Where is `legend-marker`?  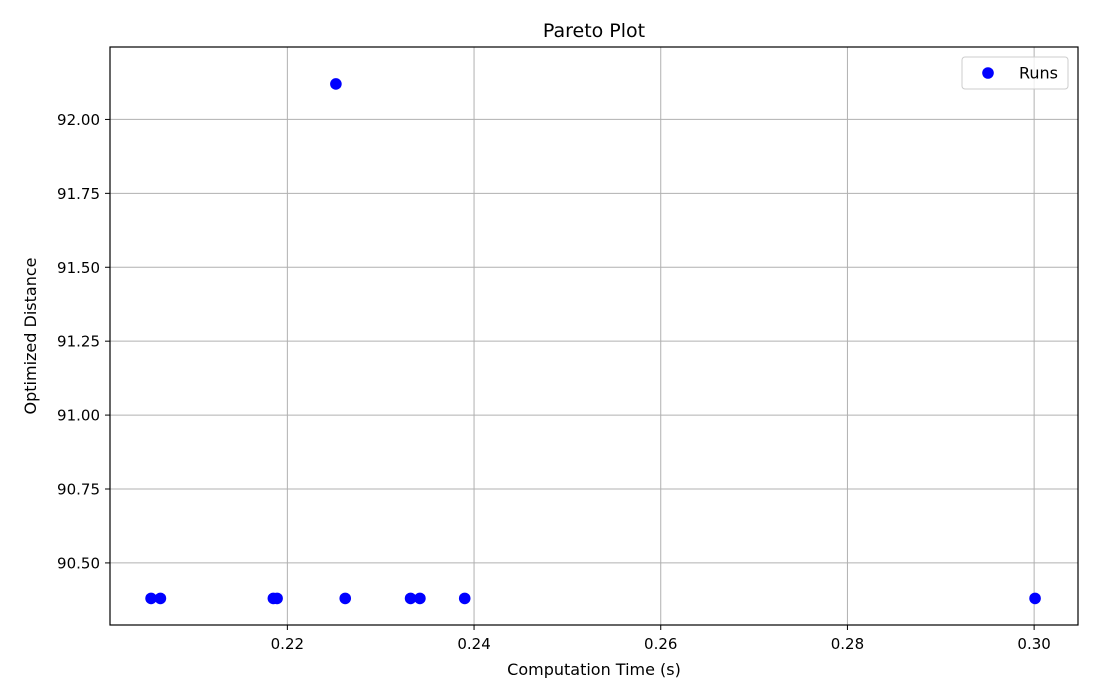 legend-marker is located at coordinates (988, 73).